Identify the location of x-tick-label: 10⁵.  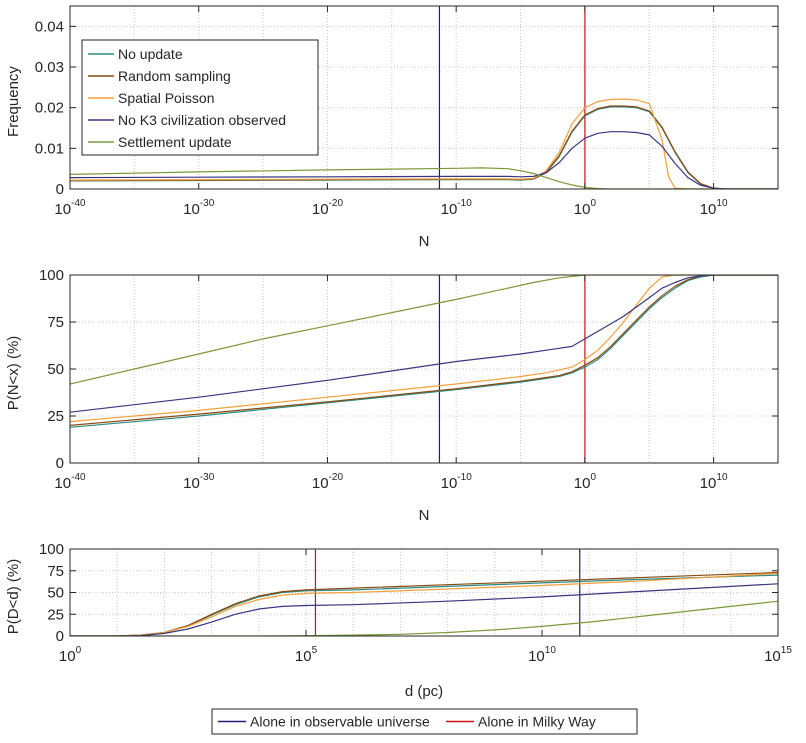
(306, 655).